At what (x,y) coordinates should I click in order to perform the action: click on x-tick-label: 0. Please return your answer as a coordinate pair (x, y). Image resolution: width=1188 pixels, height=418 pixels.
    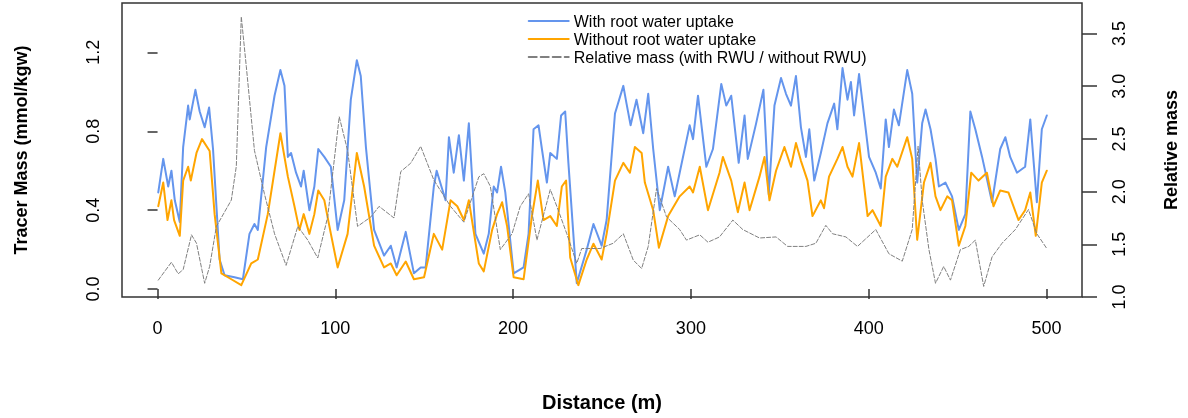
    Looking at the image, I should click on (157, 328).